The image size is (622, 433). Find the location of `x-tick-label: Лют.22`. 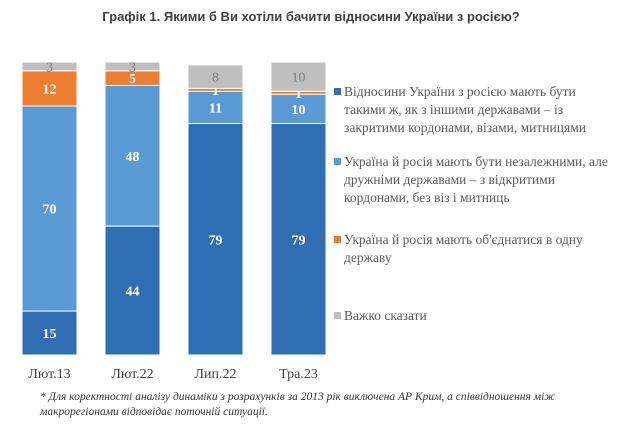

x-tick-label: Лют.22 is located at coordinates (132, 374).